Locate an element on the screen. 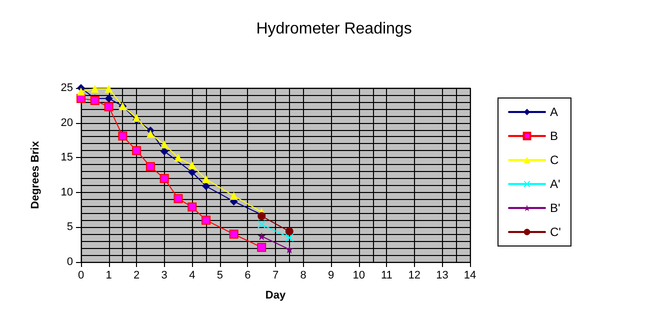  y-tick-label: 20 is located at coordinates (66, 122).